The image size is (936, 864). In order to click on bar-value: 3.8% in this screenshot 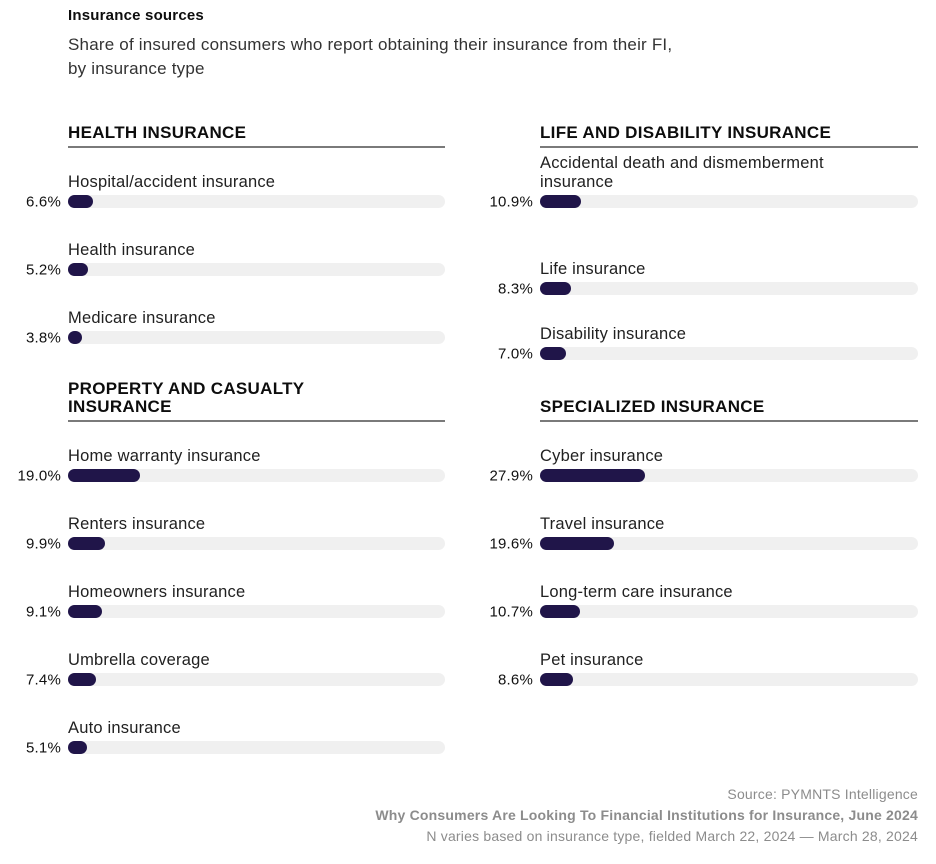, I will do `click(43, 337)`.